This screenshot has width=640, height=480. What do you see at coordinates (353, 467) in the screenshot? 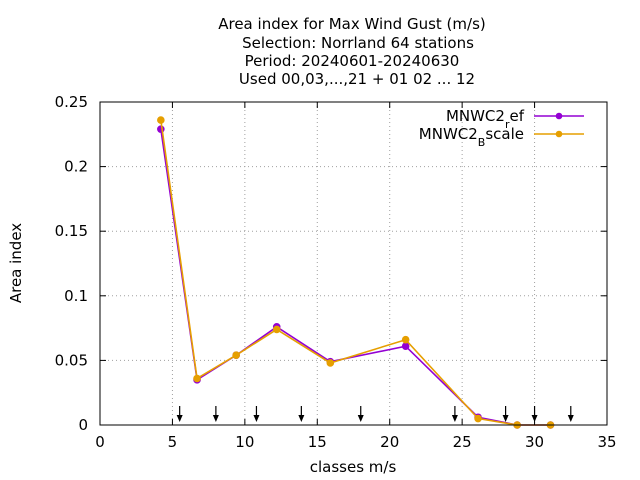
I see `x-axis-label: classes m/s` at bounding box center [353, 467].